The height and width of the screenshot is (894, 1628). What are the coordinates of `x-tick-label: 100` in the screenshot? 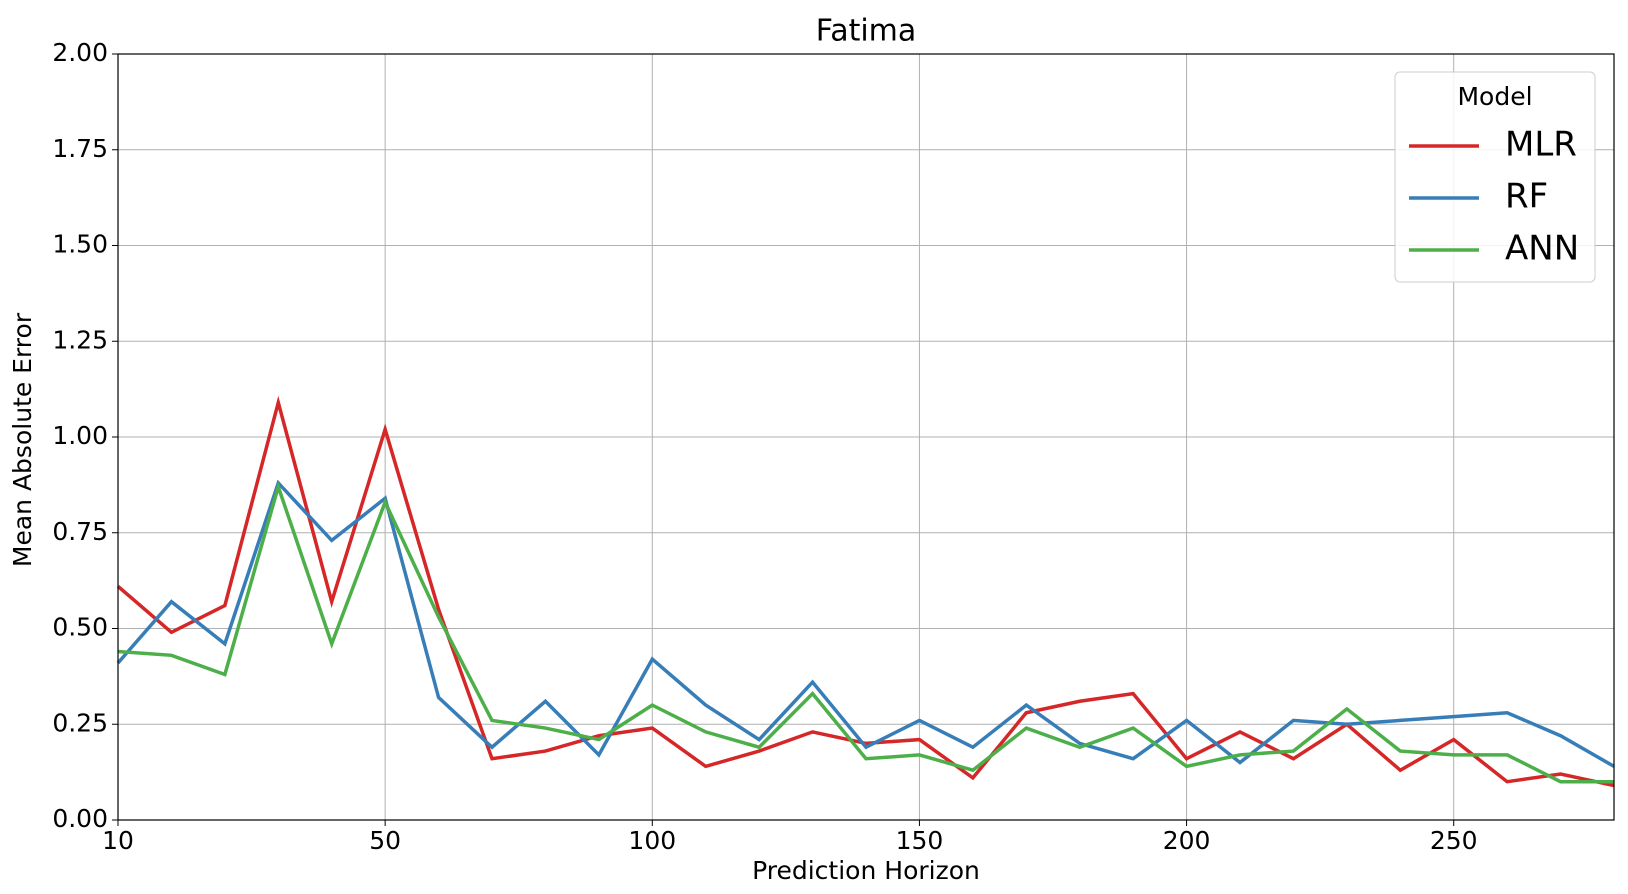 It's located at (652, 840).